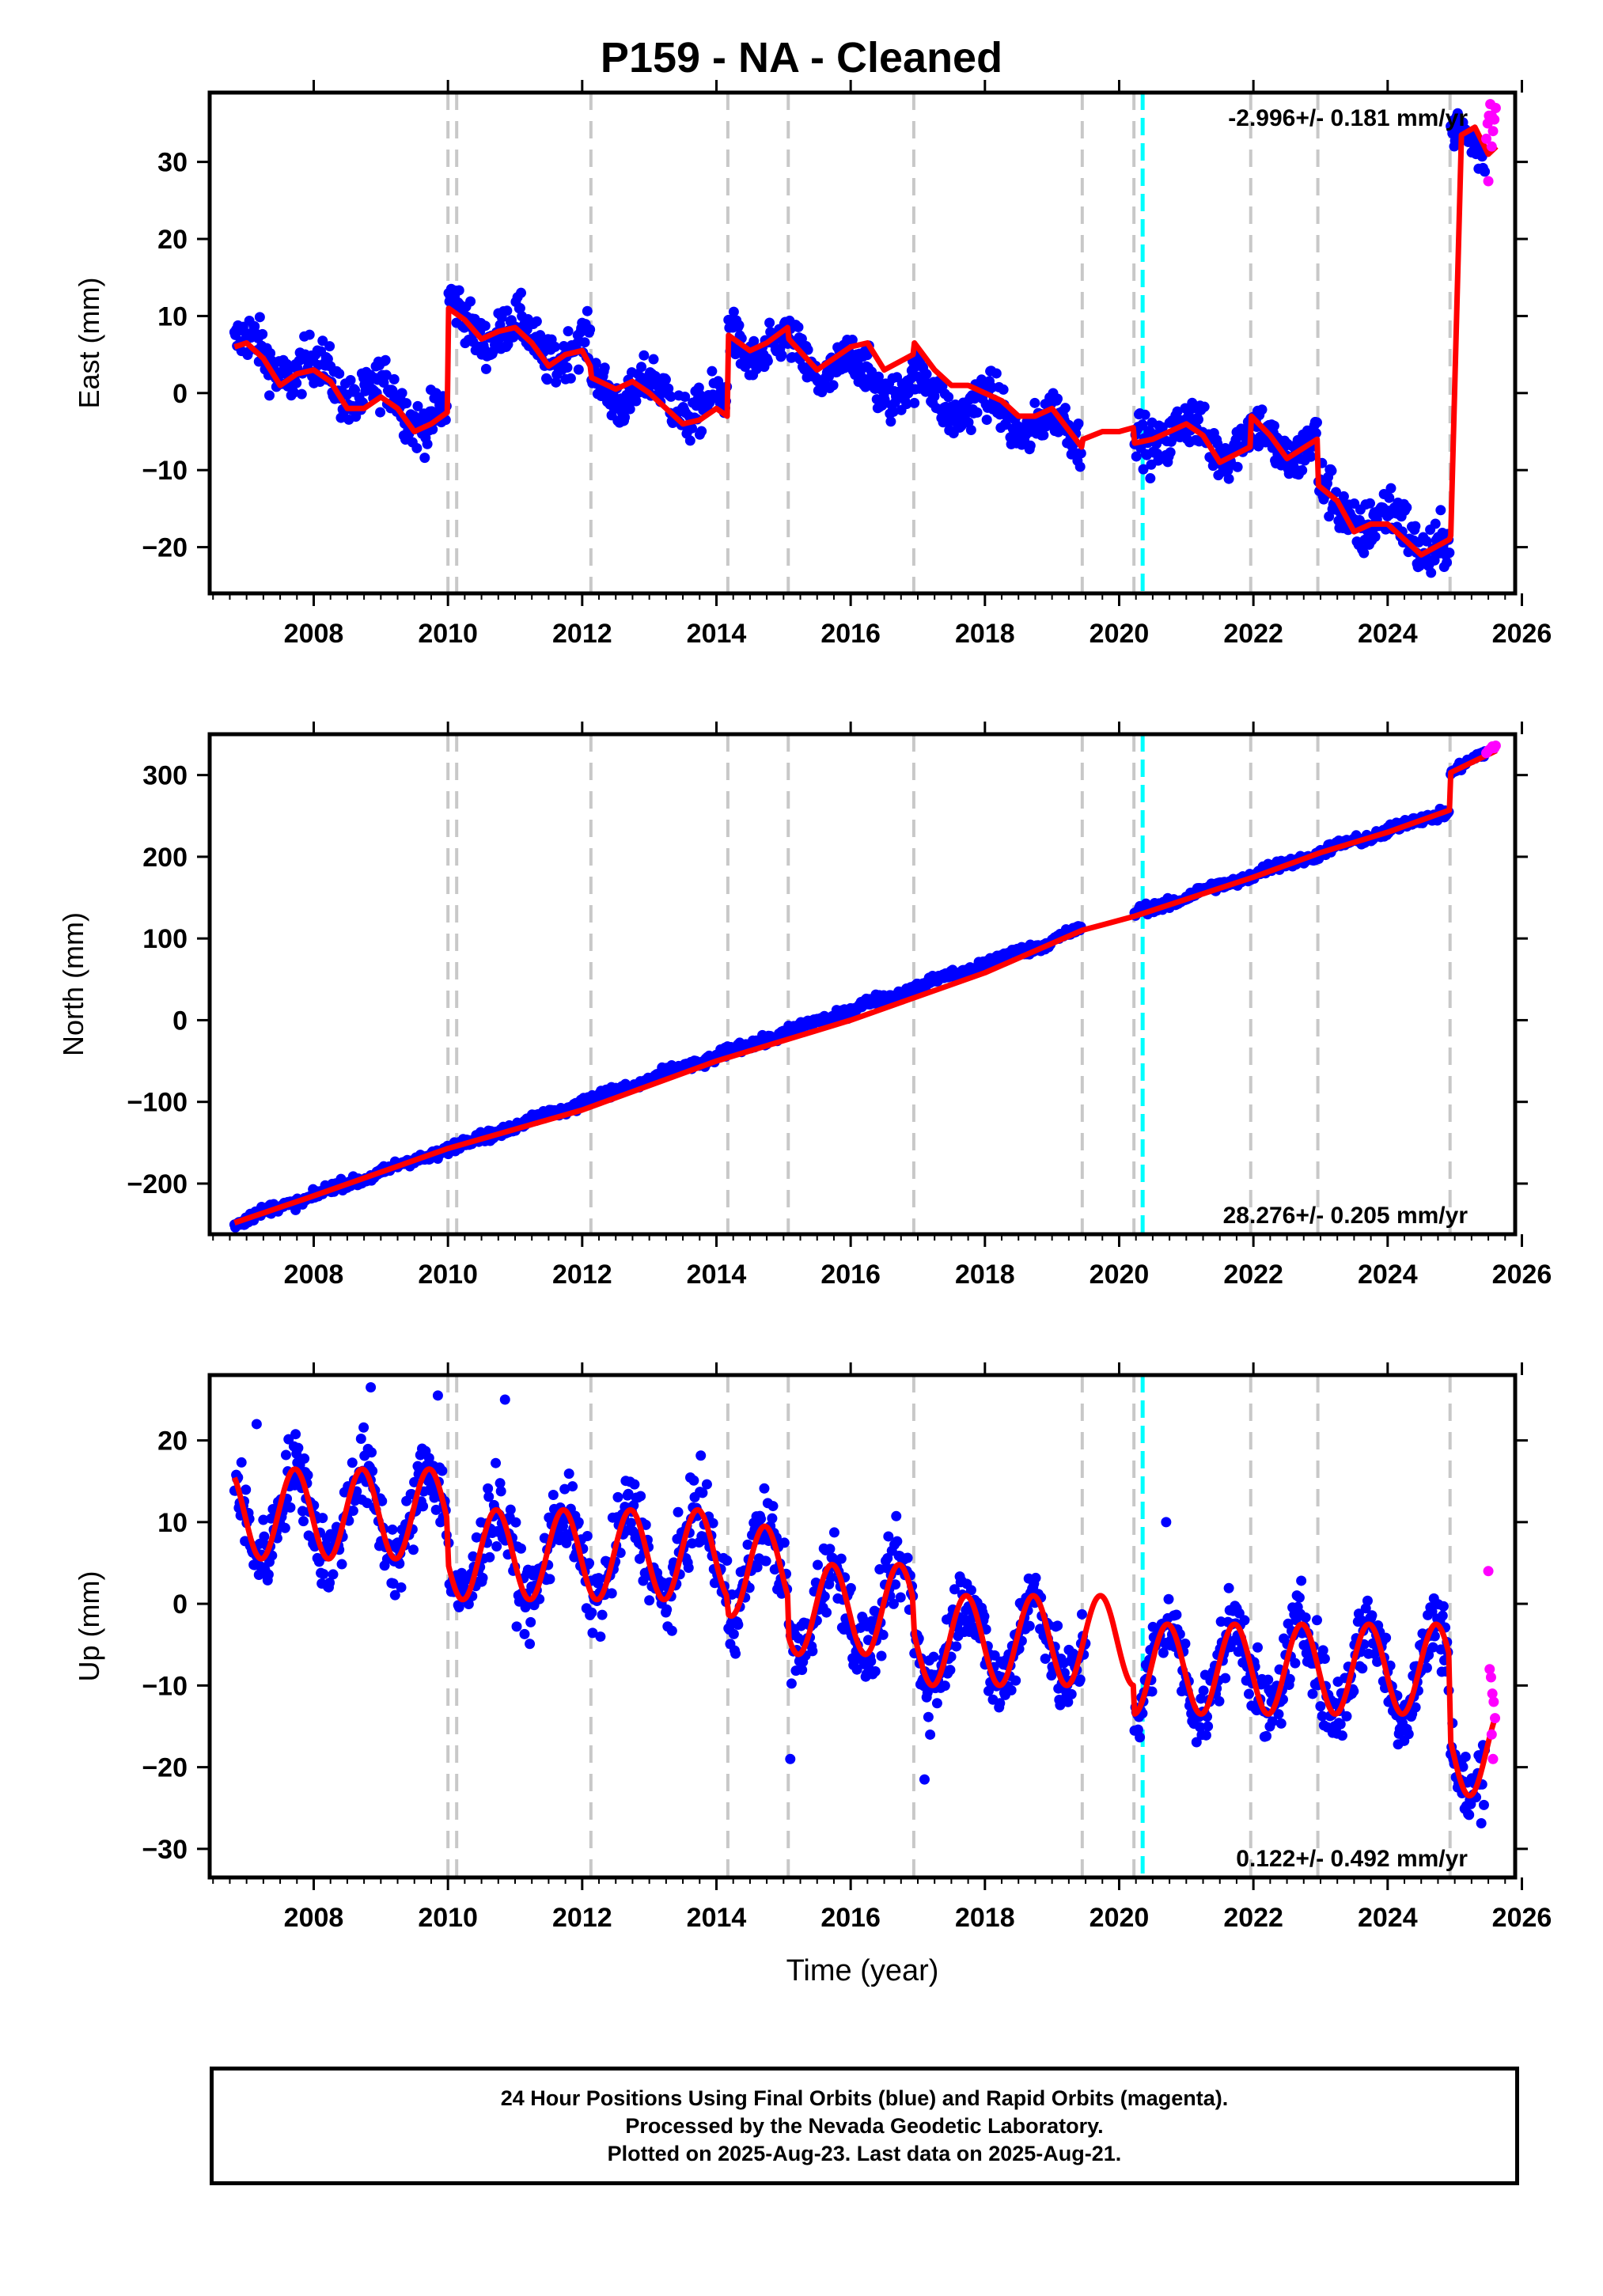  Describe the element at coordinates (157, 1103) in the screenshot. I see `y-tick-label: −100` at that location.